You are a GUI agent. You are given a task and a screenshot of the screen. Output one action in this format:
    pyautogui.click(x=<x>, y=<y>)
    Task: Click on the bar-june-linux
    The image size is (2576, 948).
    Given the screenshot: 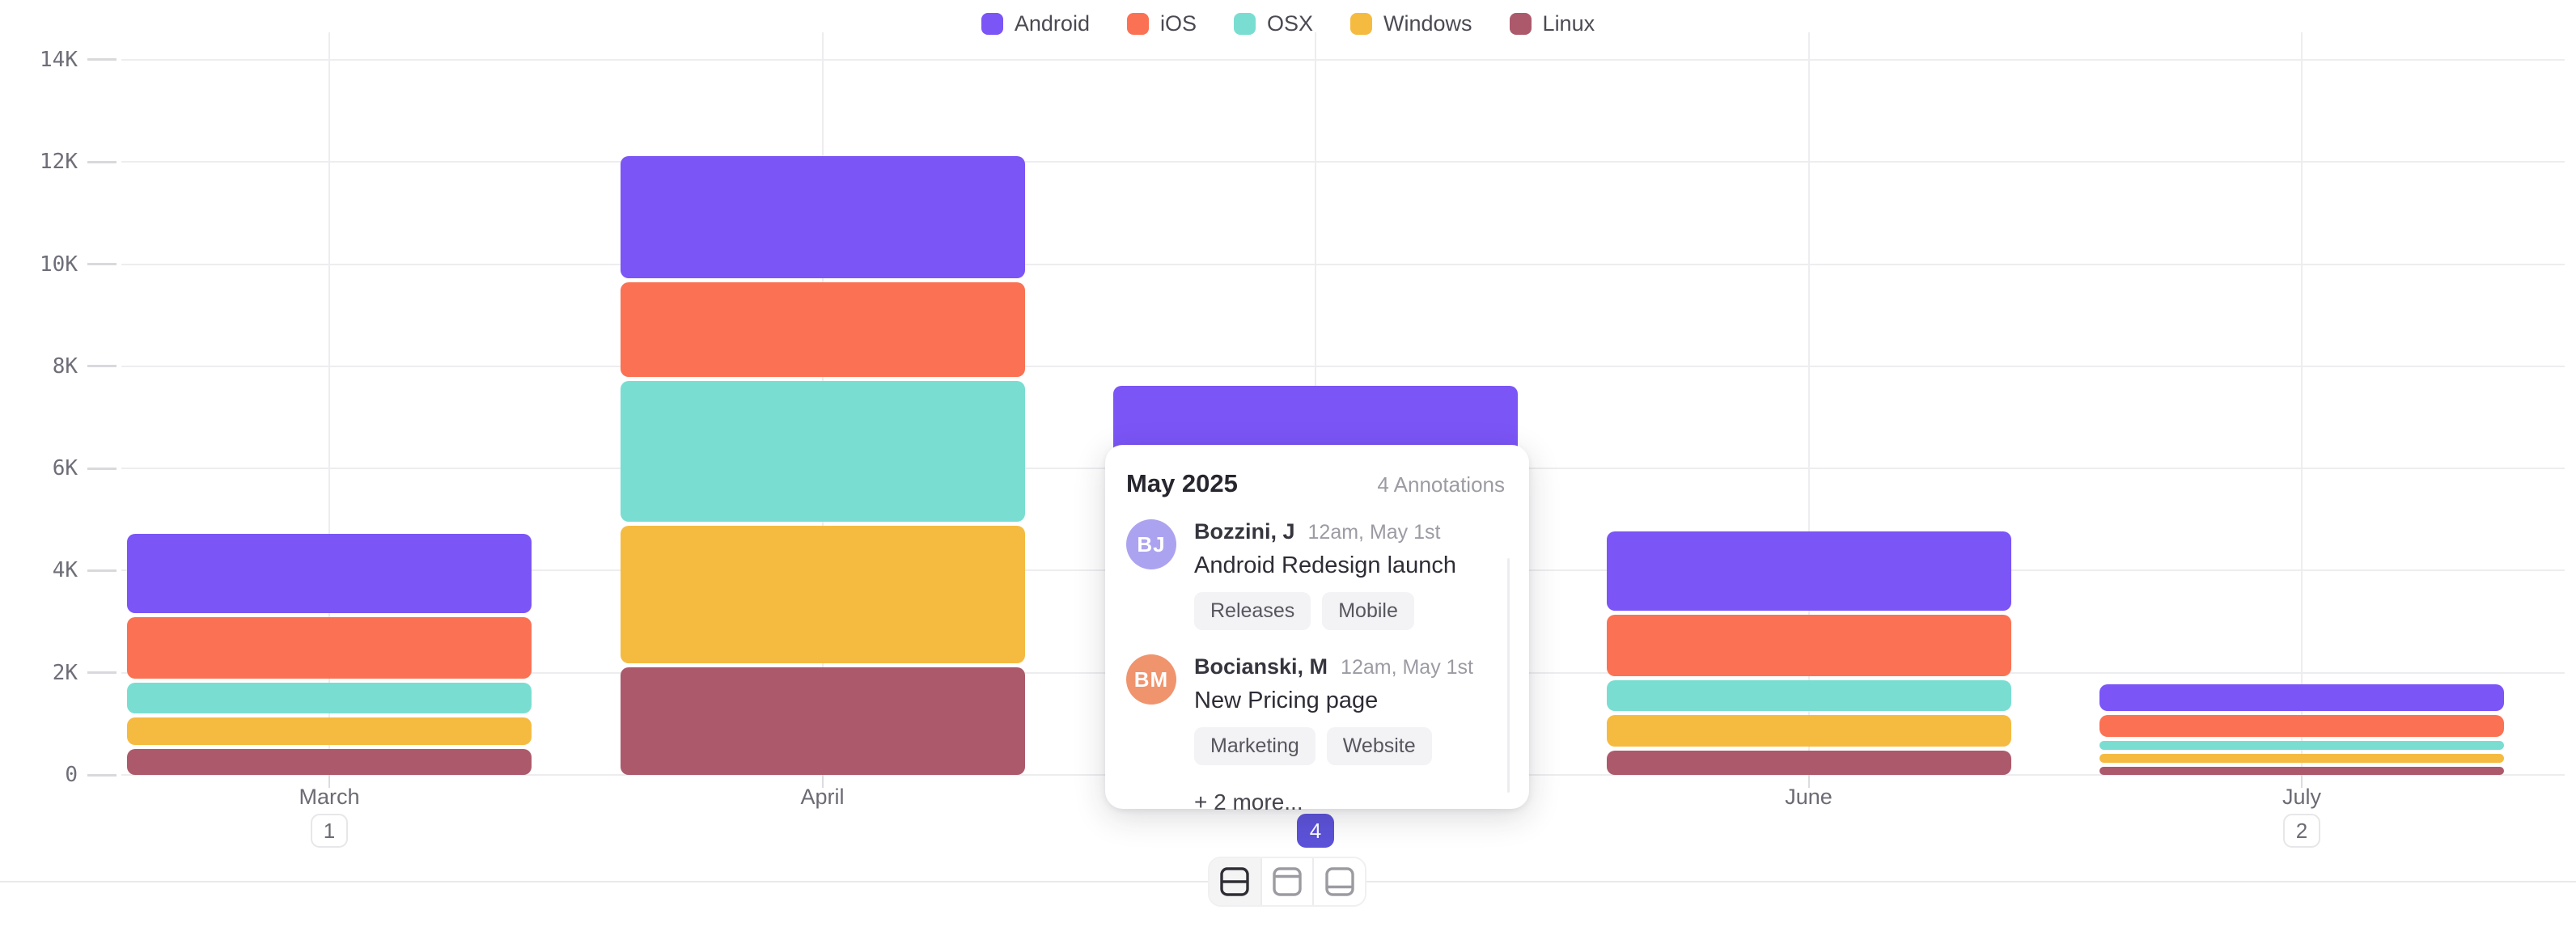 What is the action you would take?
    pyautogui.click(x=1808, y=763)
    